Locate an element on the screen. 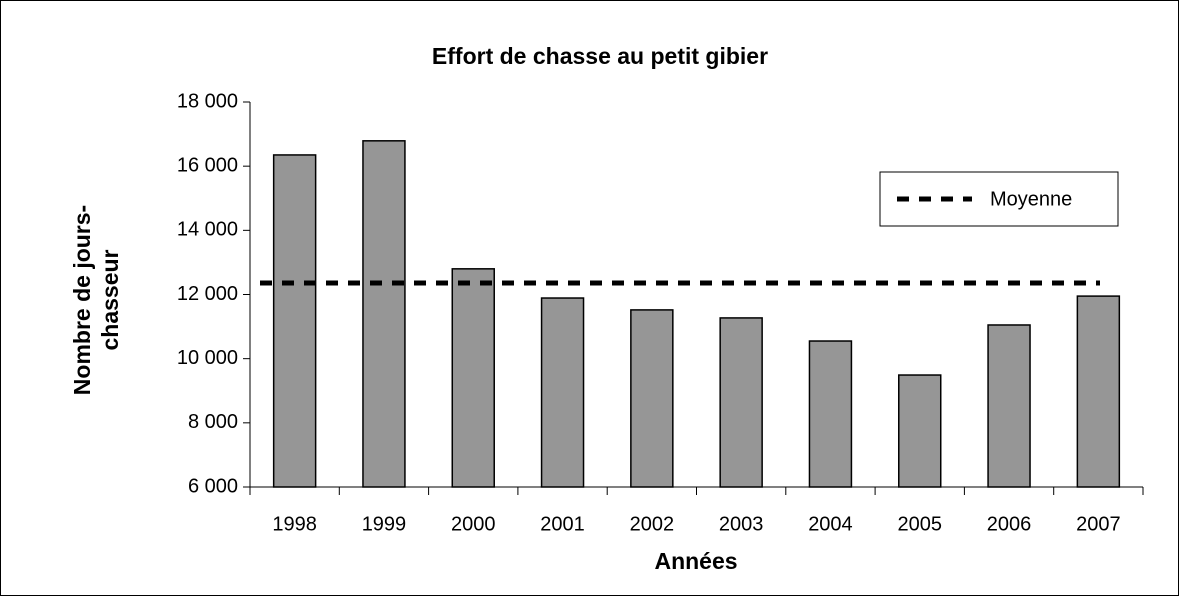 This screenshot has height=596, width=1179. y-tick-label: 18 000 is located at coordinates (207, 101).